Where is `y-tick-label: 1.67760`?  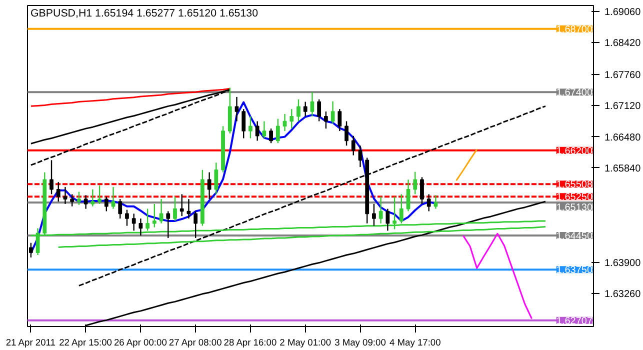 y-tick-label: 1.67760 is located at coordinates (623, 76).